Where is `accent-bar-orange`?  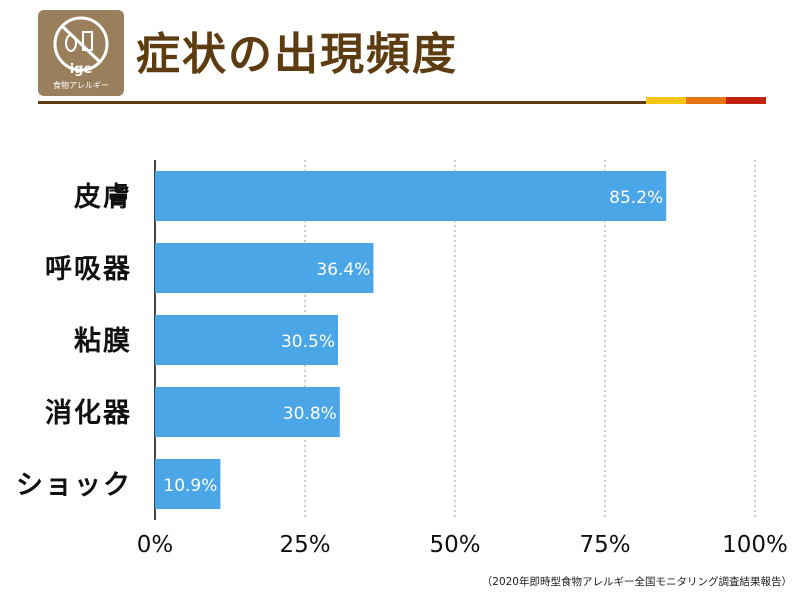
accent-bar-orange is located at coordinates (706, 100).